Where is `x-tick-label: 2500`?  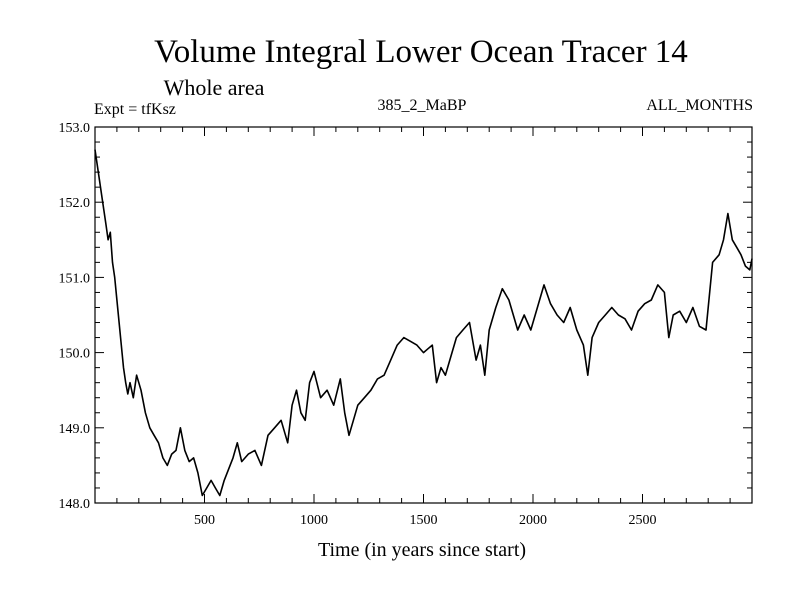 x-tick-label: 2500 is located at coordinates (643, 520).